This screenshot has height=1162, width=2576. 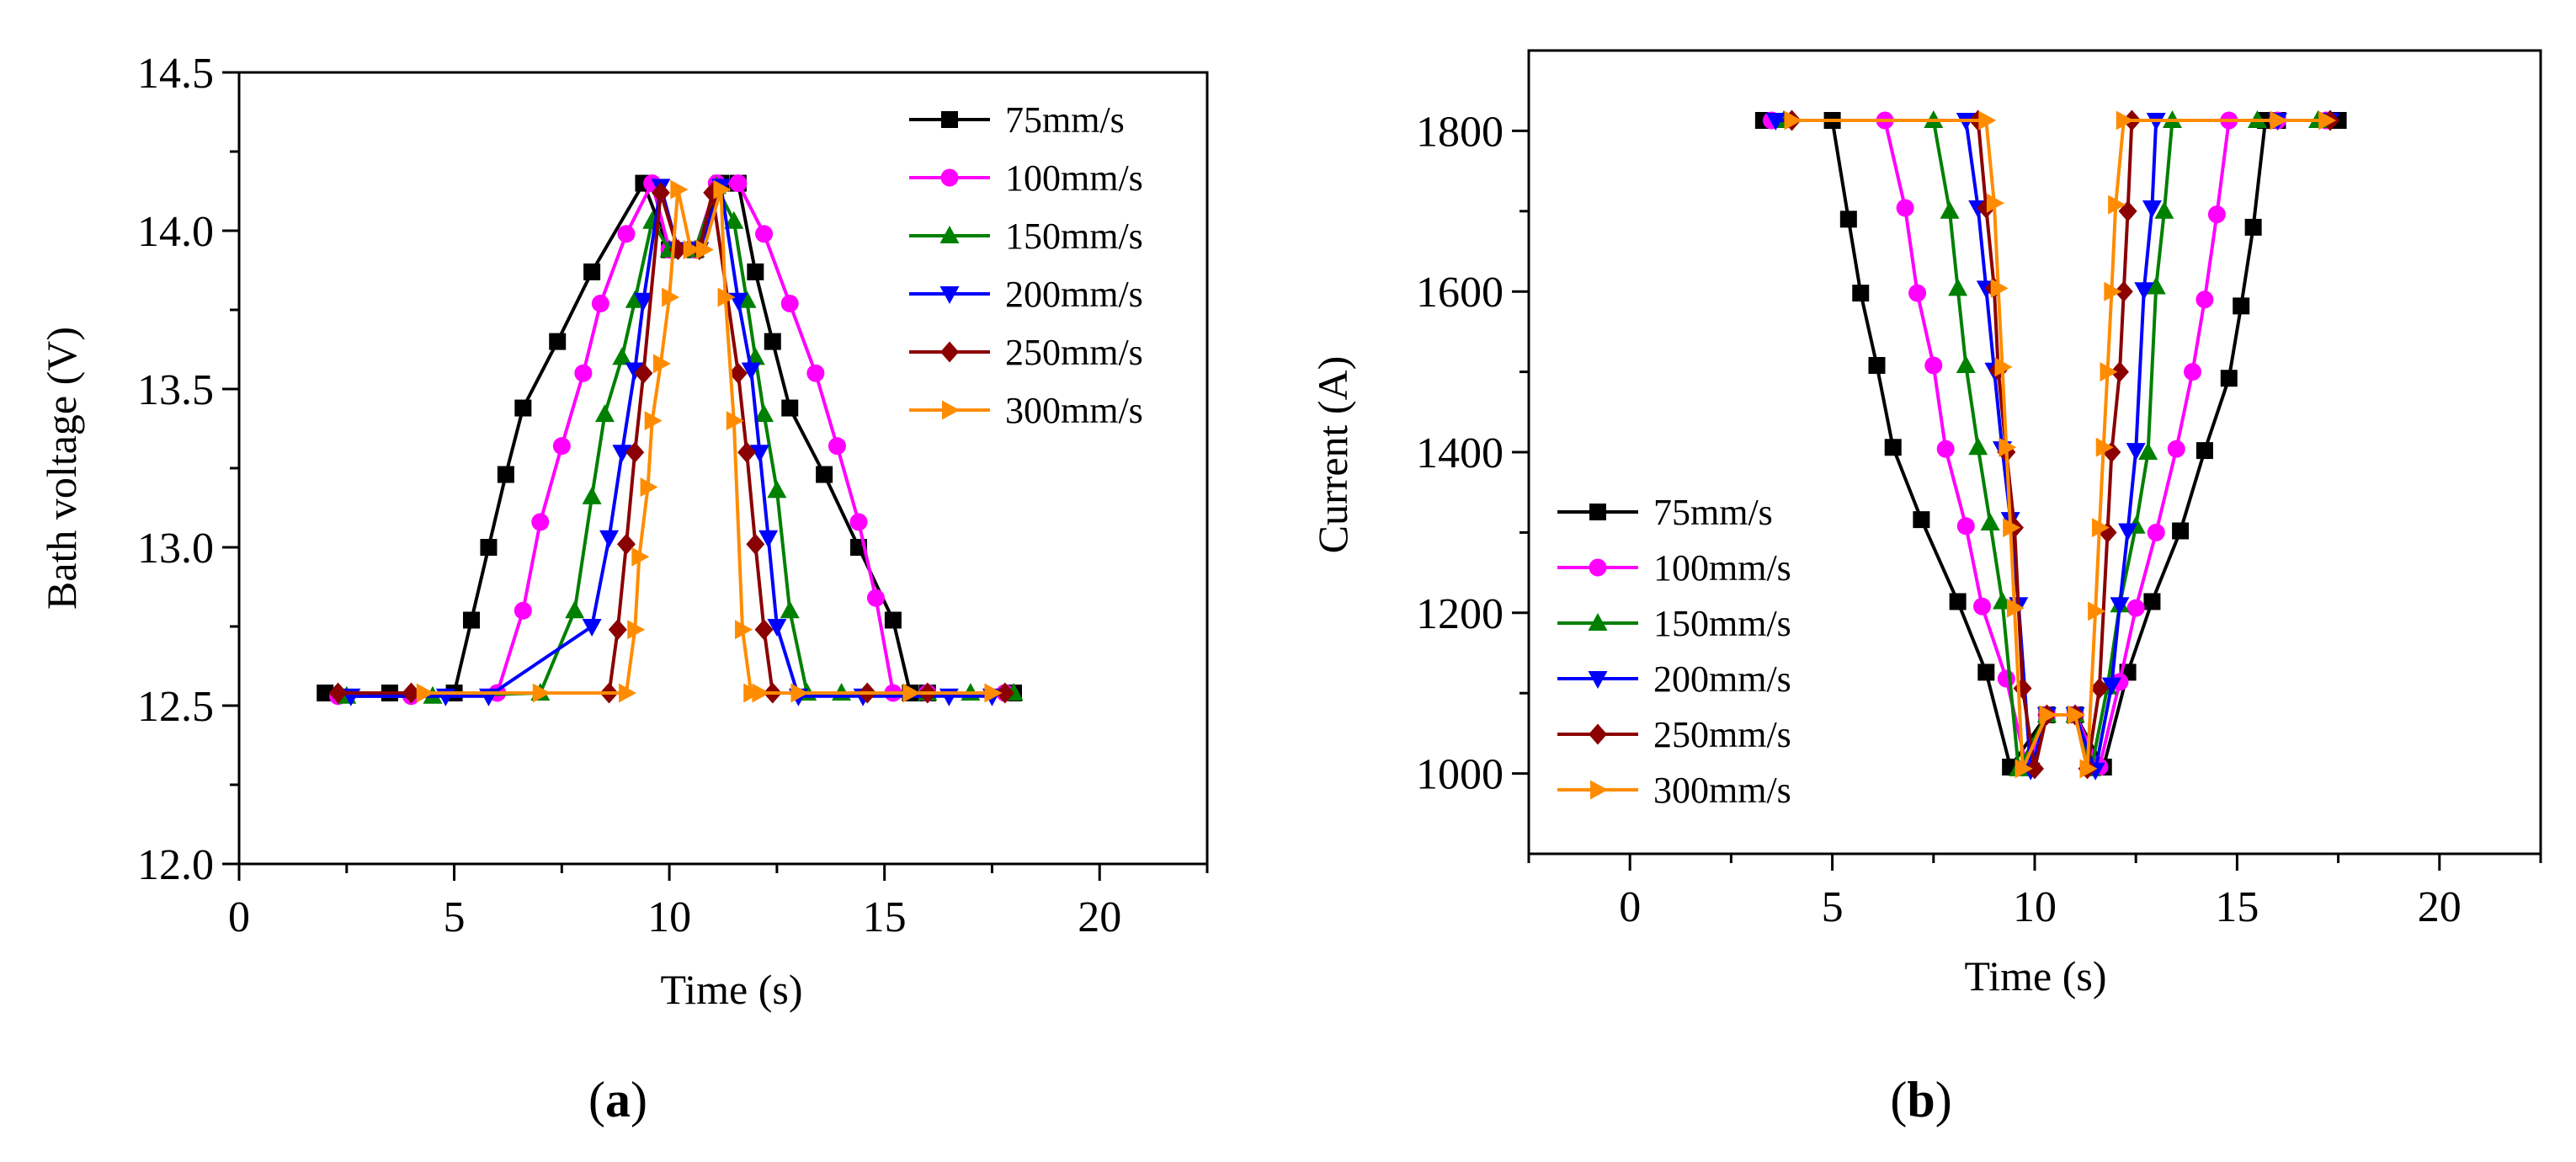 What do you see at coordinates (1026, 178) in the screenshot?
I see `legend-item: 100mm/s` at bounding box center [1026, 178].